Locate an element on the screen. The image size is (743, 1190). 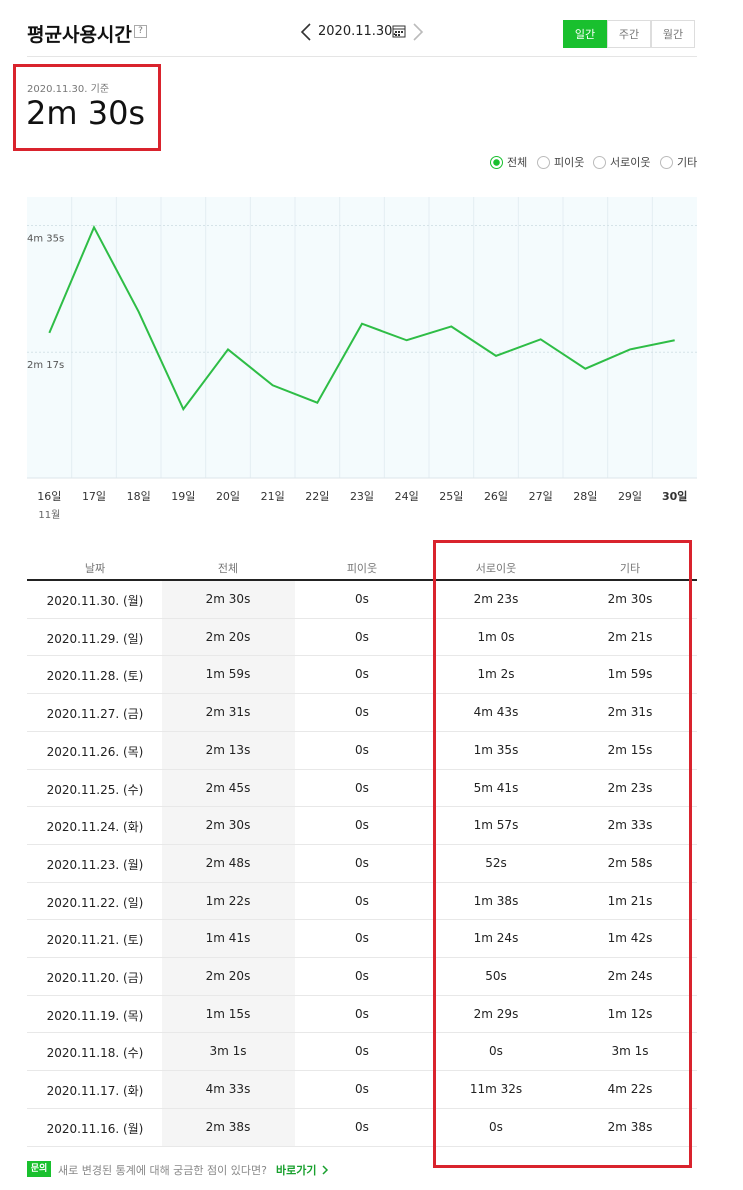
table-cell: 1m 59s is located at coordinates (228, 674).